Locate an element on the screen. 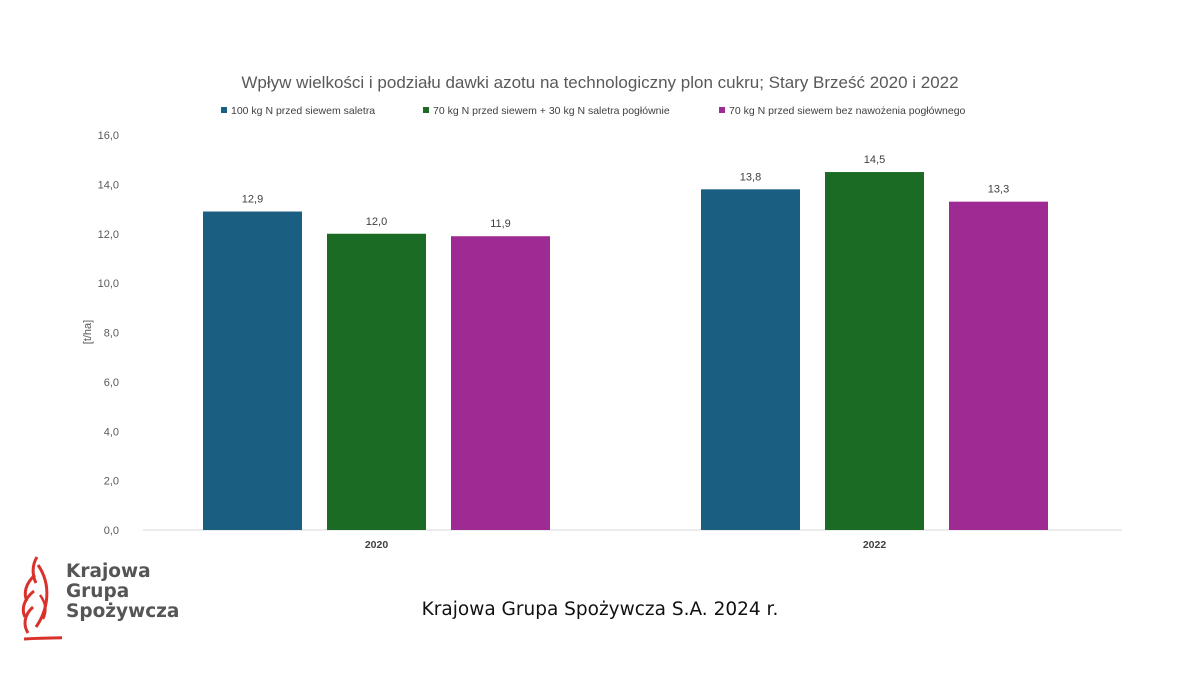 This screenshot has height=675, width=1200. y-tick-label: 2,0 is located at coordinates (111, 482).